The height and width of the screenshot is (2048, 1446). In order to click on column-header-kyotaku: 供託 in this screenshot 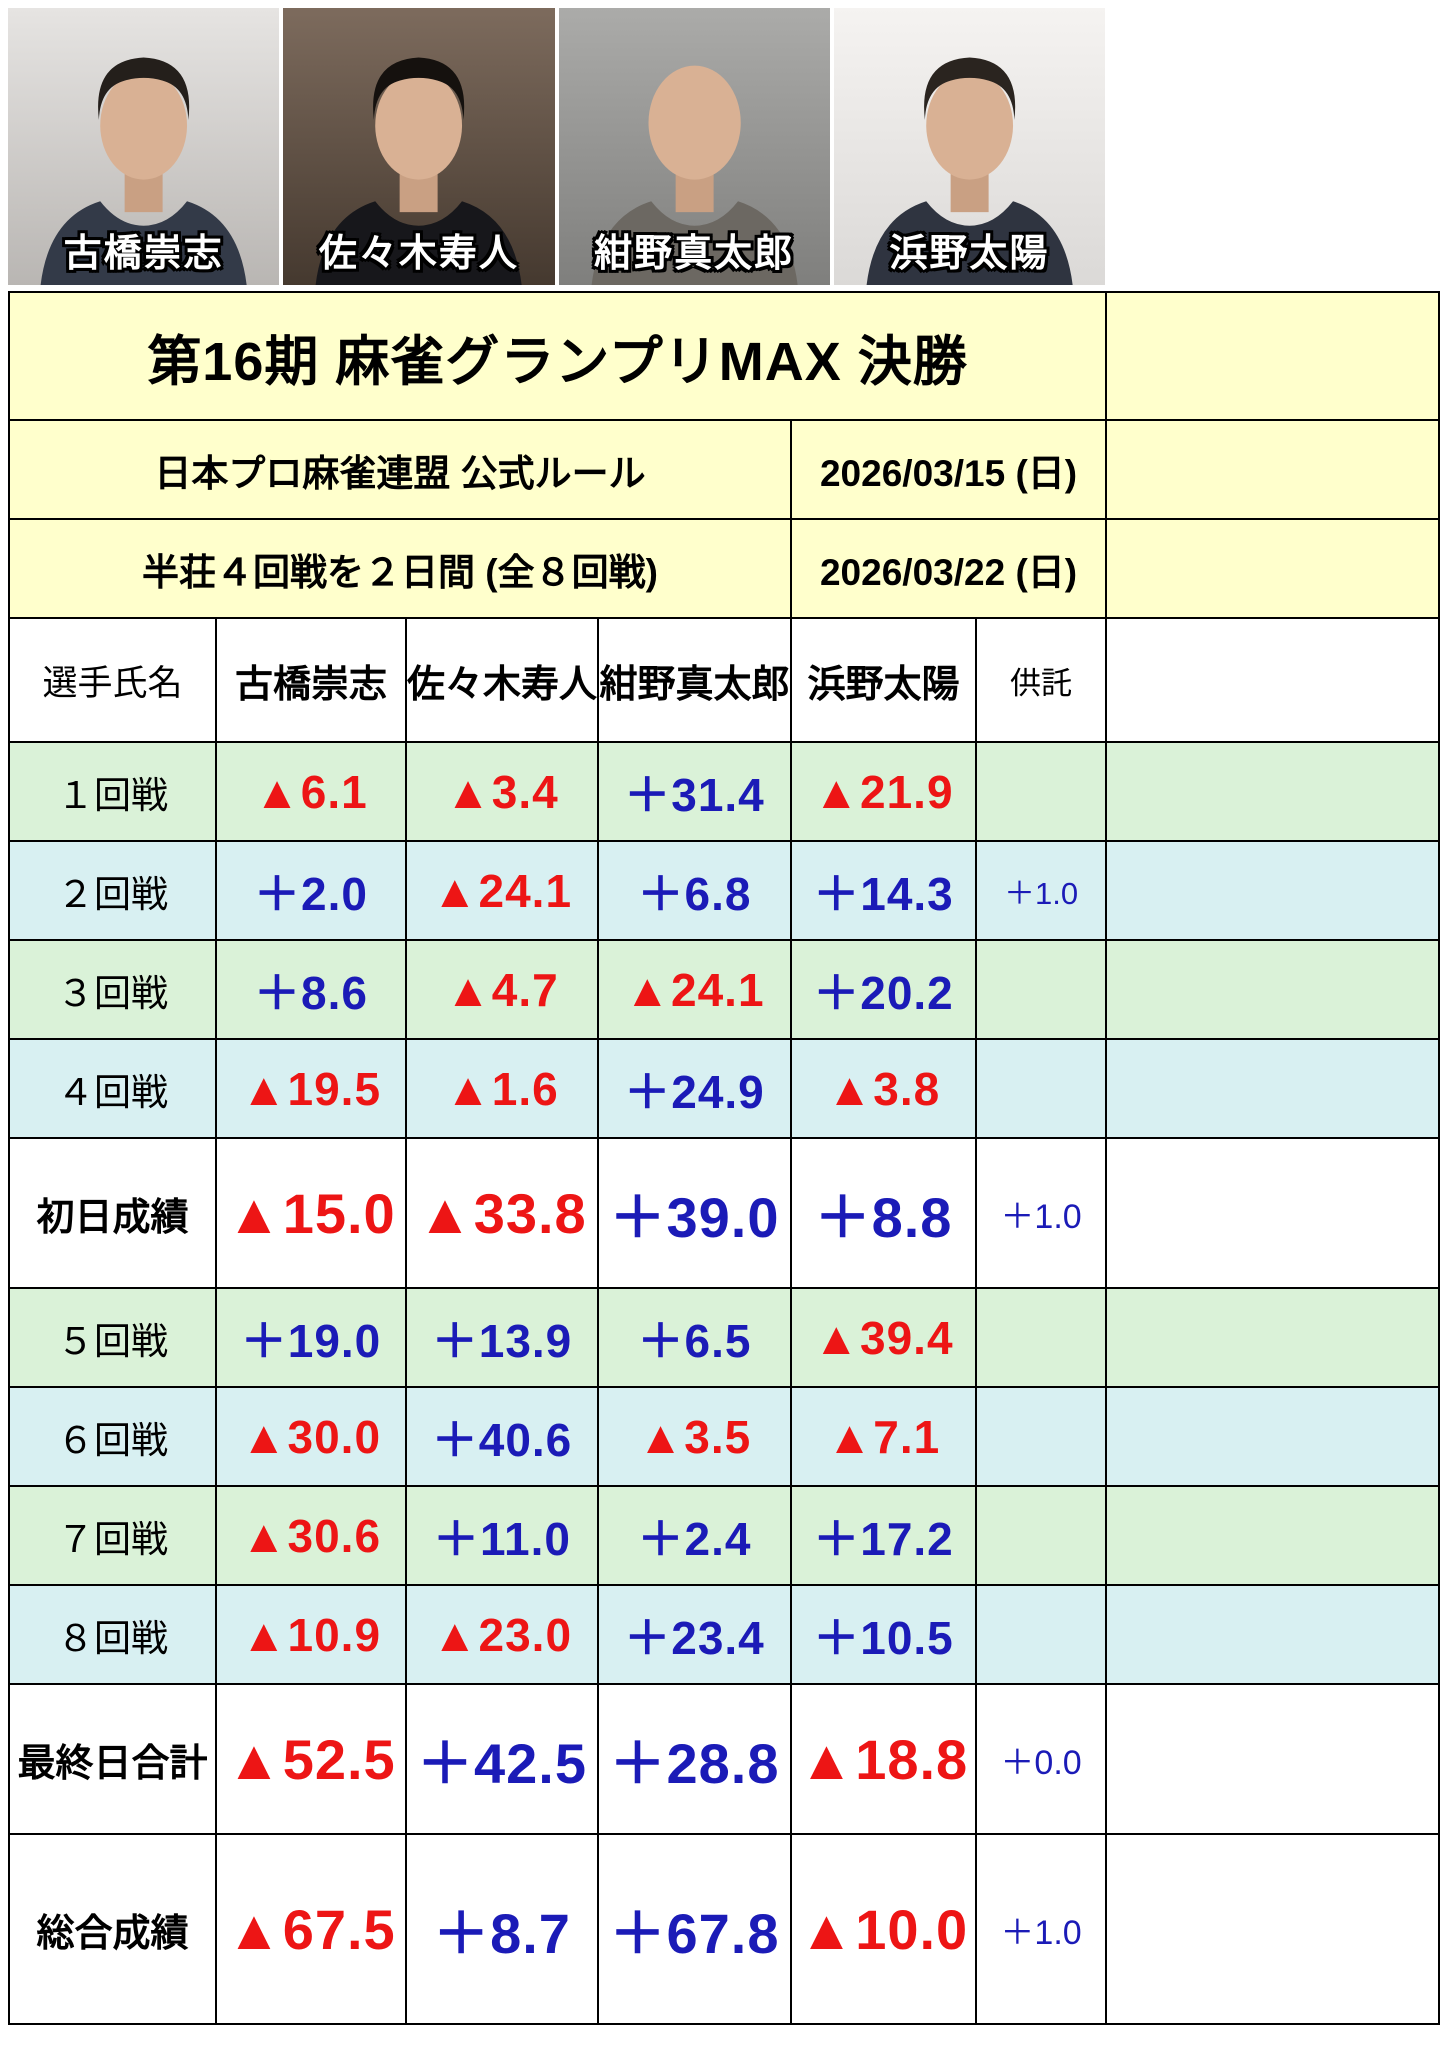, I will do `click(1041, 680)`.